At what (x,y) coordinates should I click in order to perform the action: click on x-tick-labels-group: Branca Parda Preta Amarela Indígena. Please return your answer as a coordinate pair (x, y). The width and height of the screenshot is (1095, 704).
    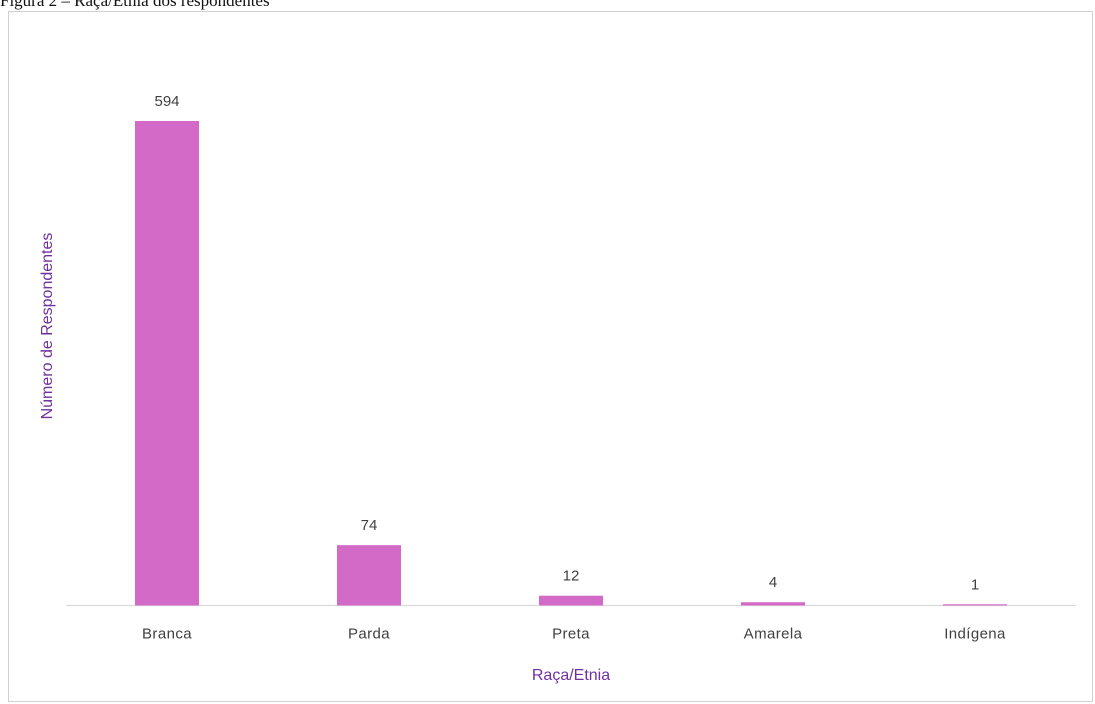
    Looking at the image, I should click on (574, 634).